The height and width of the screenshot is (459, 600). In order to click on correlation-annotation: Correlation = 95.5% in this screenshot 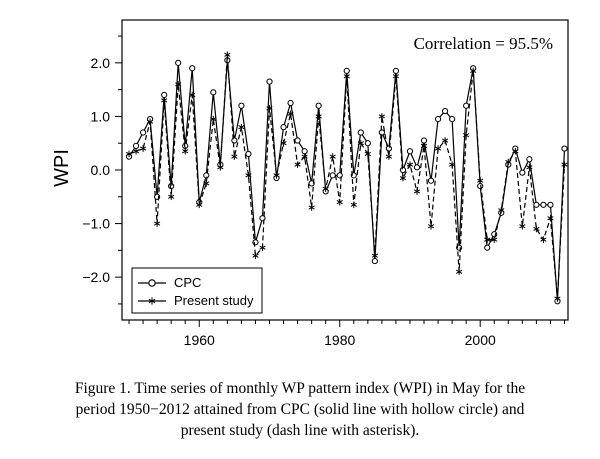, I will do `click(483, 43)`.